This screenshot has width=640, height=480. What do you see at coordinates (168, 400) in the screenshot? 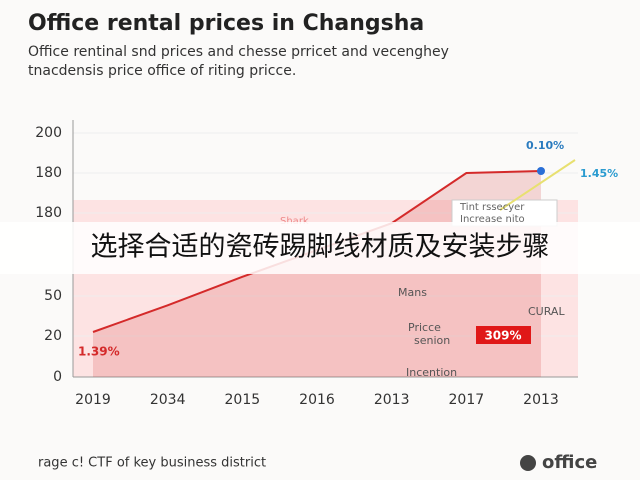
I see `x-tick-label: 2034` at bounding box center [168, 400].